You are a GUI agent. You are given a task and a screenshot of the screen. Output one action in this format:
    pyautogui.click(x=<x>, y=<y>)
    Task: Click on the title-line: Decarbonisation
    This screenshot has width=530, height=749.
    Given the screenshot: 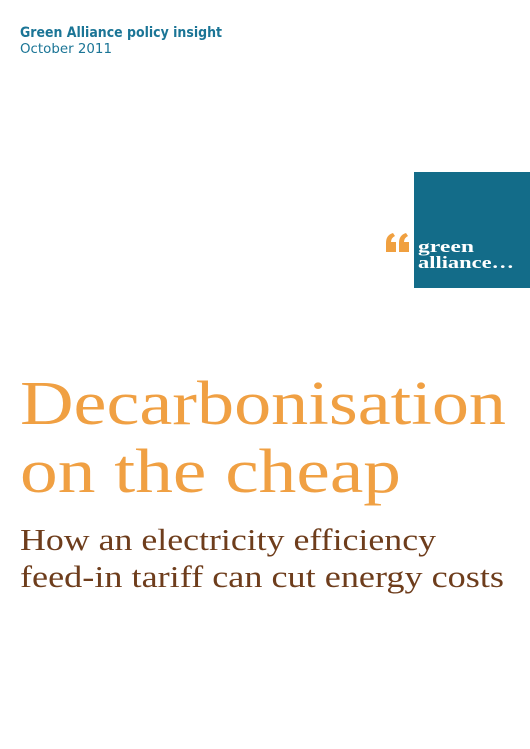 What is the action you would take?
    pyautogui.click(x=263, y=404)
    